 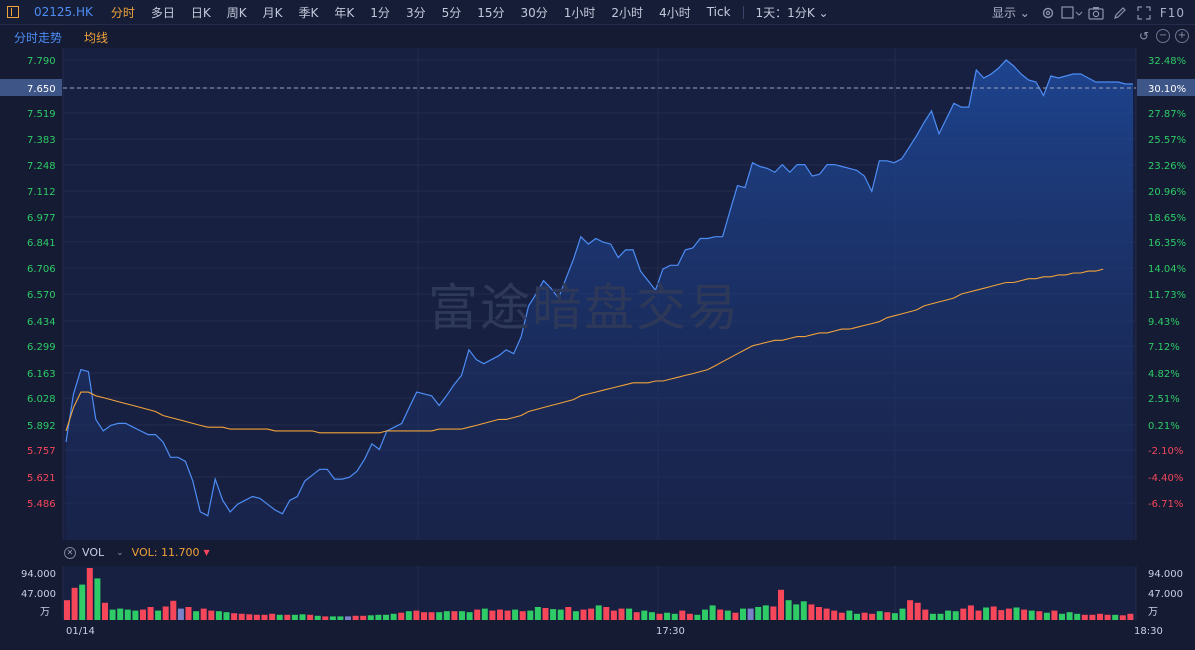 What do you see at coordinates (70, 552) in the screenshot?
I see `close-indicator-icon: ✕` at bounding box center [70, 552].